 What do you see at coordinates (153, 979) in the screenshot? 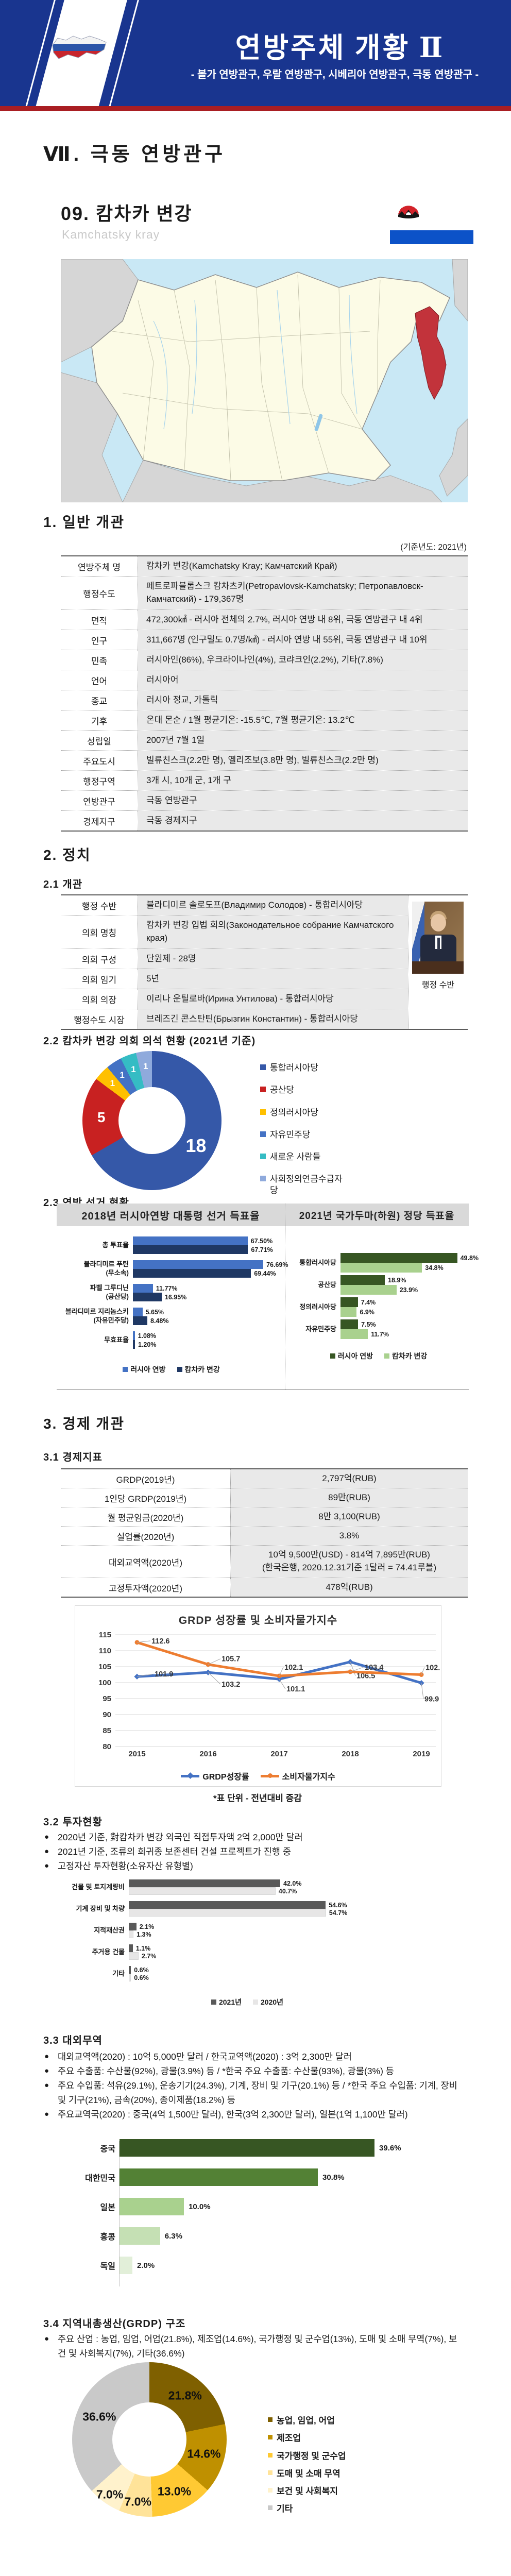
I see `row-value-line: 5년` at bounding box center [153, 979].